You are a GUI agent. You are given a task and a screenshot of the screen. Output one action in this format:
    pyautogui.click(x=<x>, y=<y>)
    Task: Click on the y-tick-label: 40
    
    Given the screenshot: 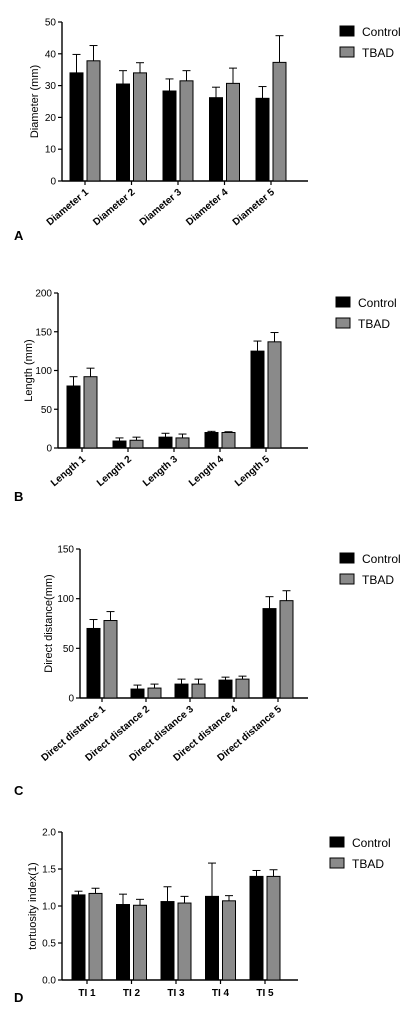 What is the action you would take?
    pyautogui.click(x=51, y=54)
    